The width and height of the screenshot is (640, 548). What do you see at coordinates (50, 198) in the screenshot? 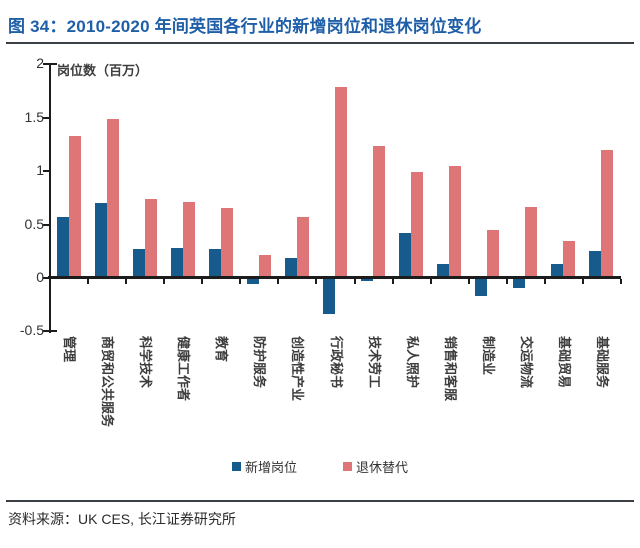
I see `y-axis-line` at bounding box center [50, 198].